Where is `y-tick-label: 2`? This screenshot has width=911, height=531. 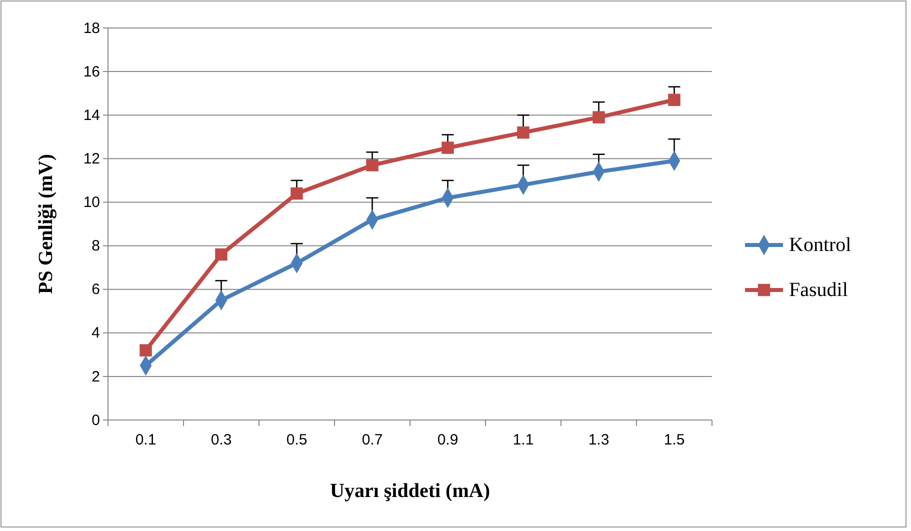 y-tick-label: 2 is located at coordinates (96, 377).